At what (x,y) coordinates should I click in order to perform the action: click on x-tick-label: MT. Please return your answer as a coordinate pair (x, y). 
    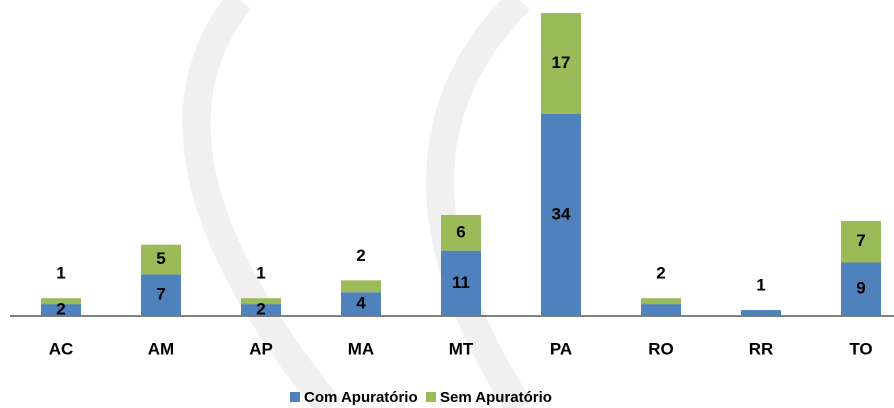
    Looking at the image, I should click on (461, 348).